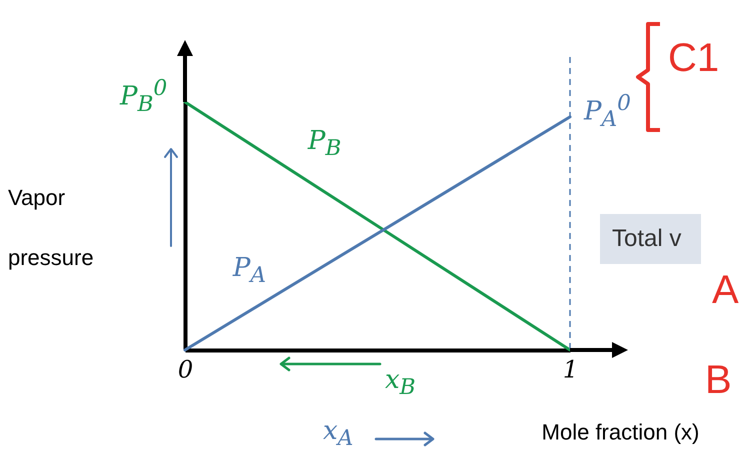  I want to click on text: Vapor pressure, so click(51, 227).